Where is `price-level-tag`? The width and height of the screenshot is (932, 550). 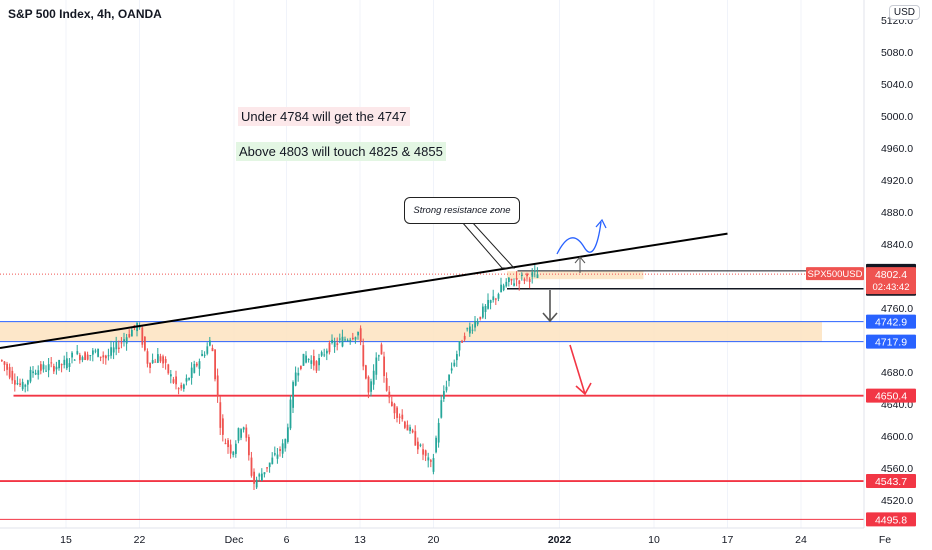
price-level-tag is located at coordinates (891, 395).